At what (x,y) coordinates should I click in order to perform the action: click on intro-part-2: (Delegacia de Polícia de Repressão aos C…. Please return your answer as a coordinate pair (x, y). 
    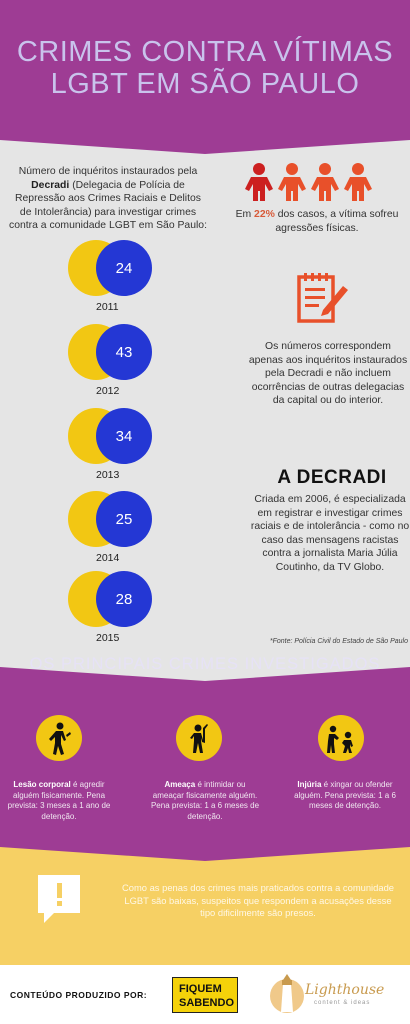
    Looking at the image, I should click on (108, 205).